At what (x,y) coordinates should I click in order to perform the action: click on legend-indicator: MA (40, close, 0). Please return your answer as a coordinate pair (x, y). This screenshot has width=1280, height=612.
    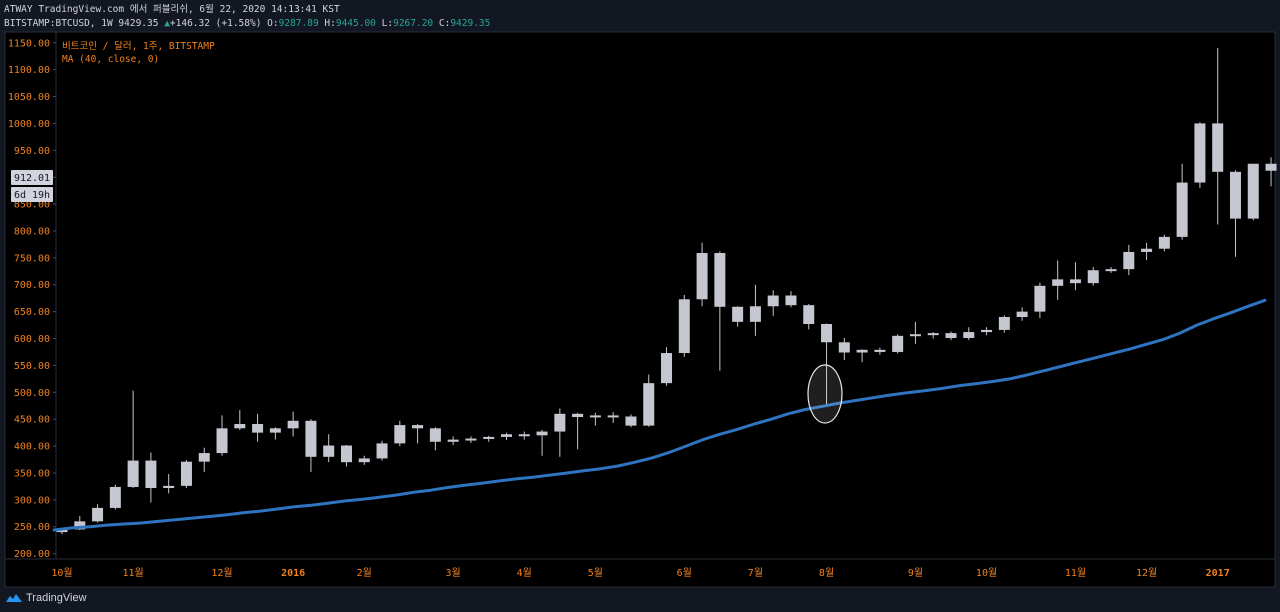
    Looking at the image, I should click on (110, 59).